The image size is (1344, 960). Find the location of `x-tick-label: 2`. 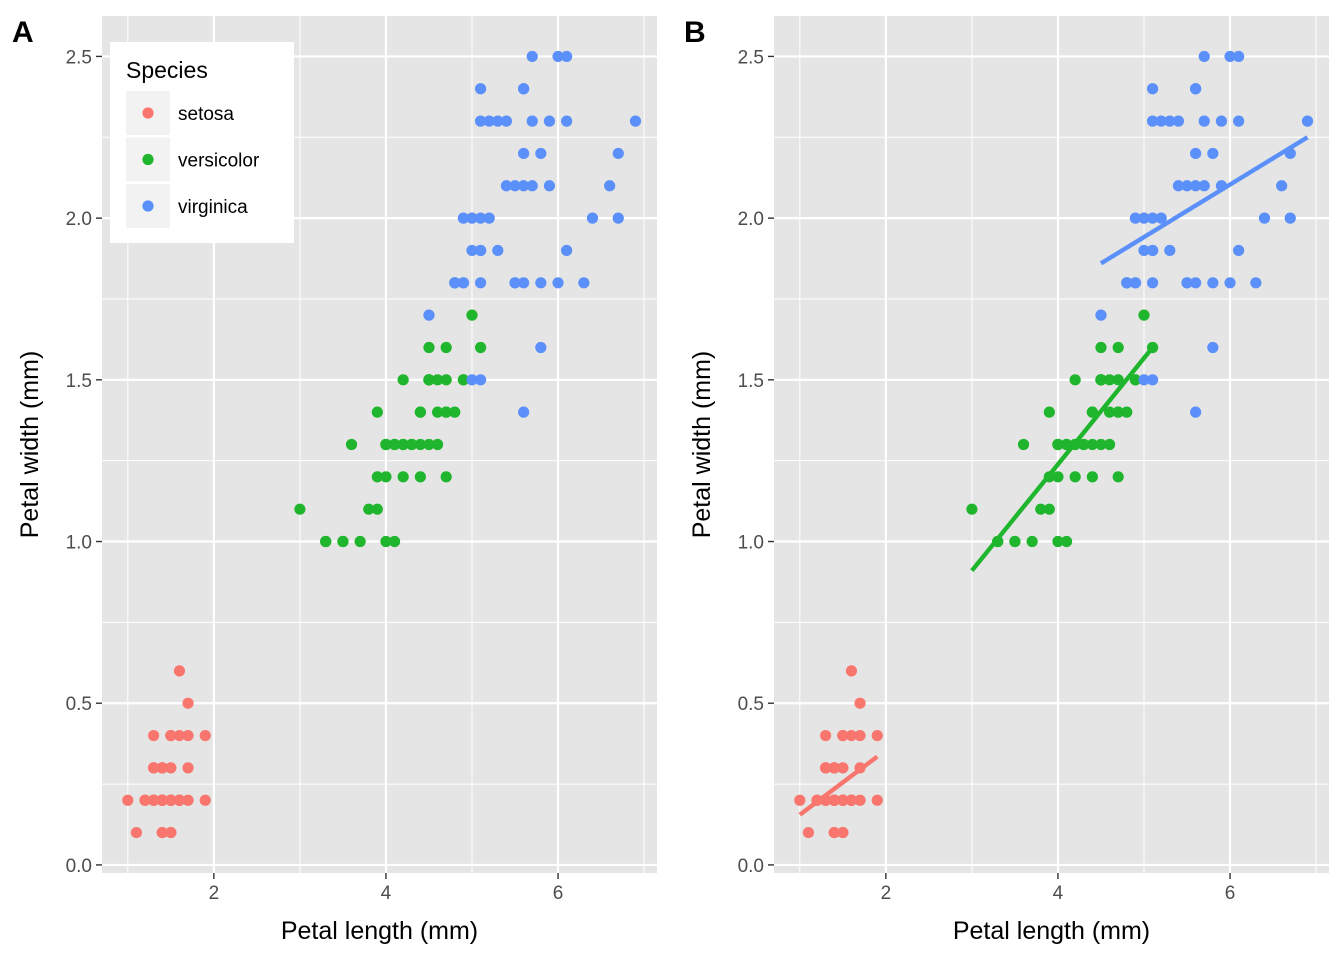

x-tick-label: 2 is located at coordinates (214, 893).